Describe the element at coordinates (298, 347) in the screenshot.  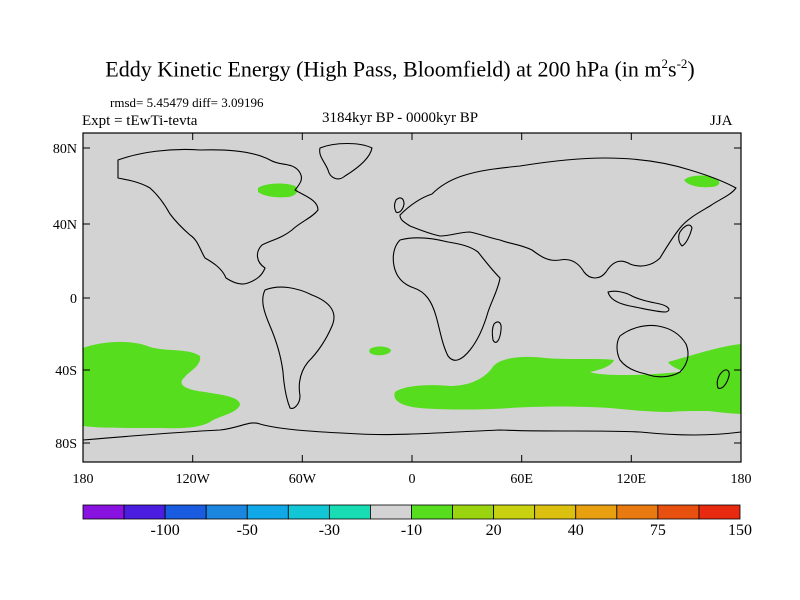
I see `coastline-south-america` at that location.